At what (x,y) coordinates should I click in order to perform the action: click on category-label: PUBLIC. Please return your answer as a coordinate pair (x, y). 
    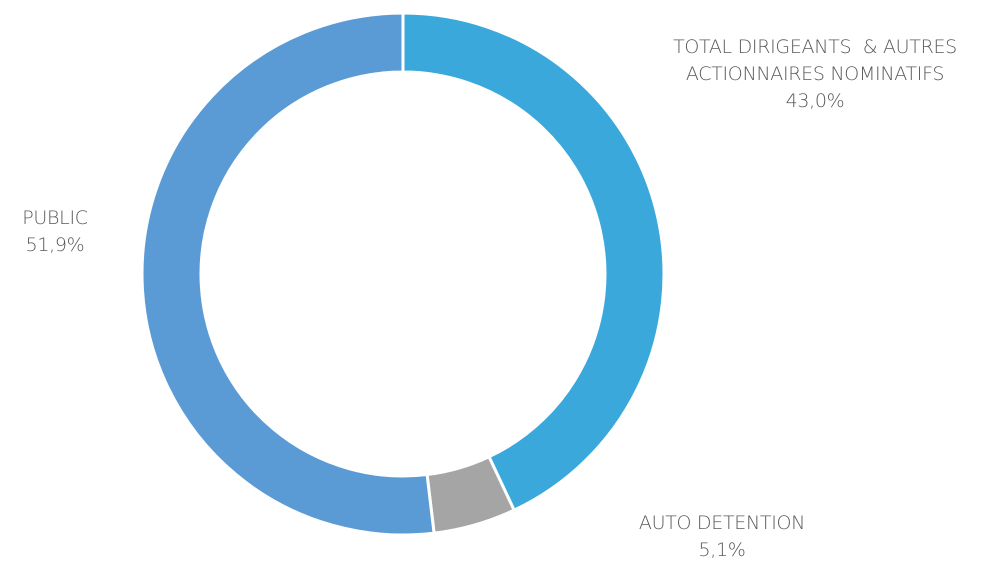
    Looking at the image, I should click on (55, 218).